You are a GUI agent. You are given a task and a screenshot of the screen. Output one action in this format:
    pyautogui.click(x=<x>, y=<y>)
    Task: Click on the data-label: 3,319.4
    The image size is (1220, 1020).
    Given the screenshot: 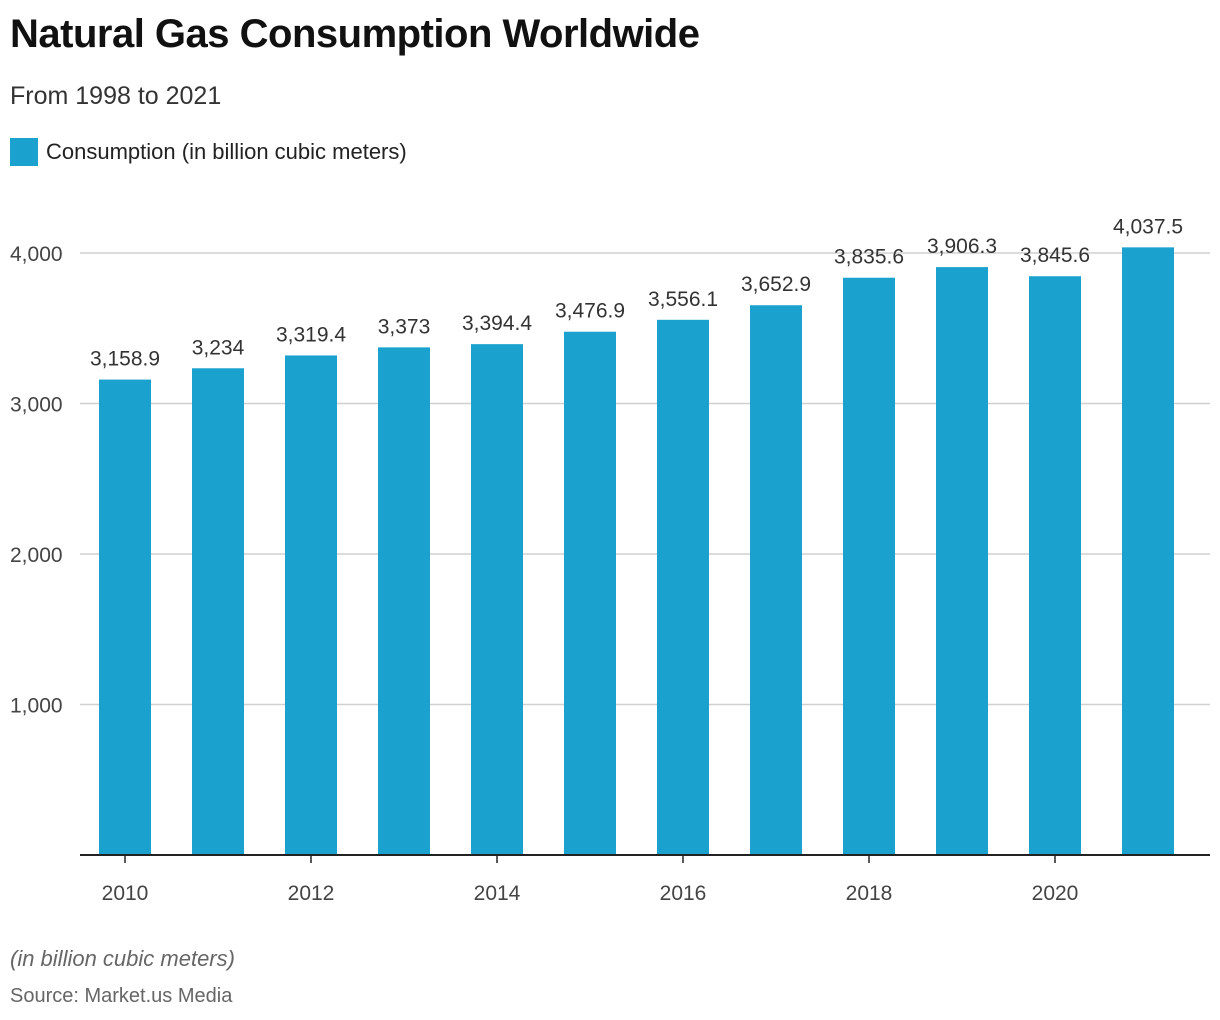 What is the action you would take?
    pyautogui.click(x=311, y=334)
    